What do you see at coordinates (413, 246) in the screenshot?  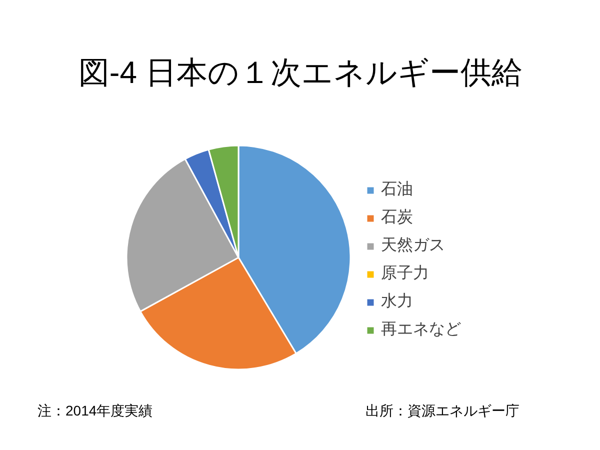 I see `legend-label: 天然ガス` at bounding box center [413, 246].